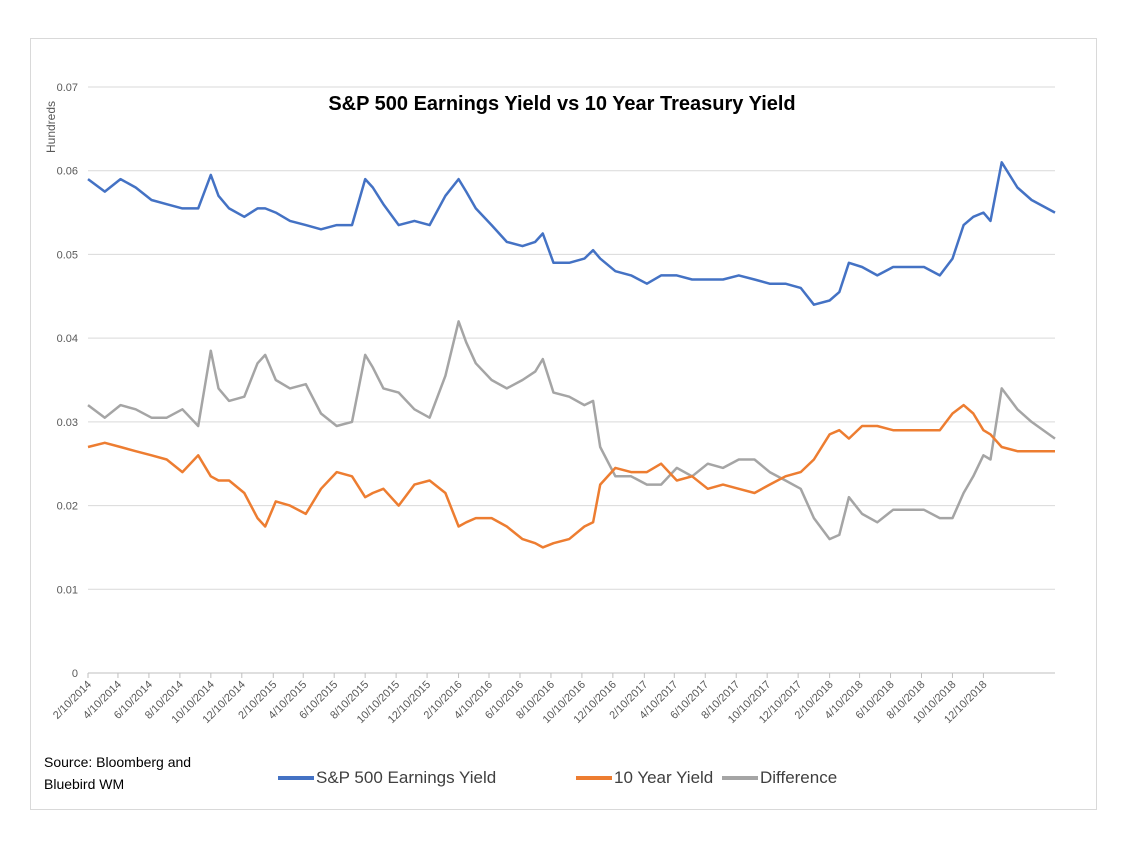  I want to click on legend-swatch-sp500, so click(296, 778).